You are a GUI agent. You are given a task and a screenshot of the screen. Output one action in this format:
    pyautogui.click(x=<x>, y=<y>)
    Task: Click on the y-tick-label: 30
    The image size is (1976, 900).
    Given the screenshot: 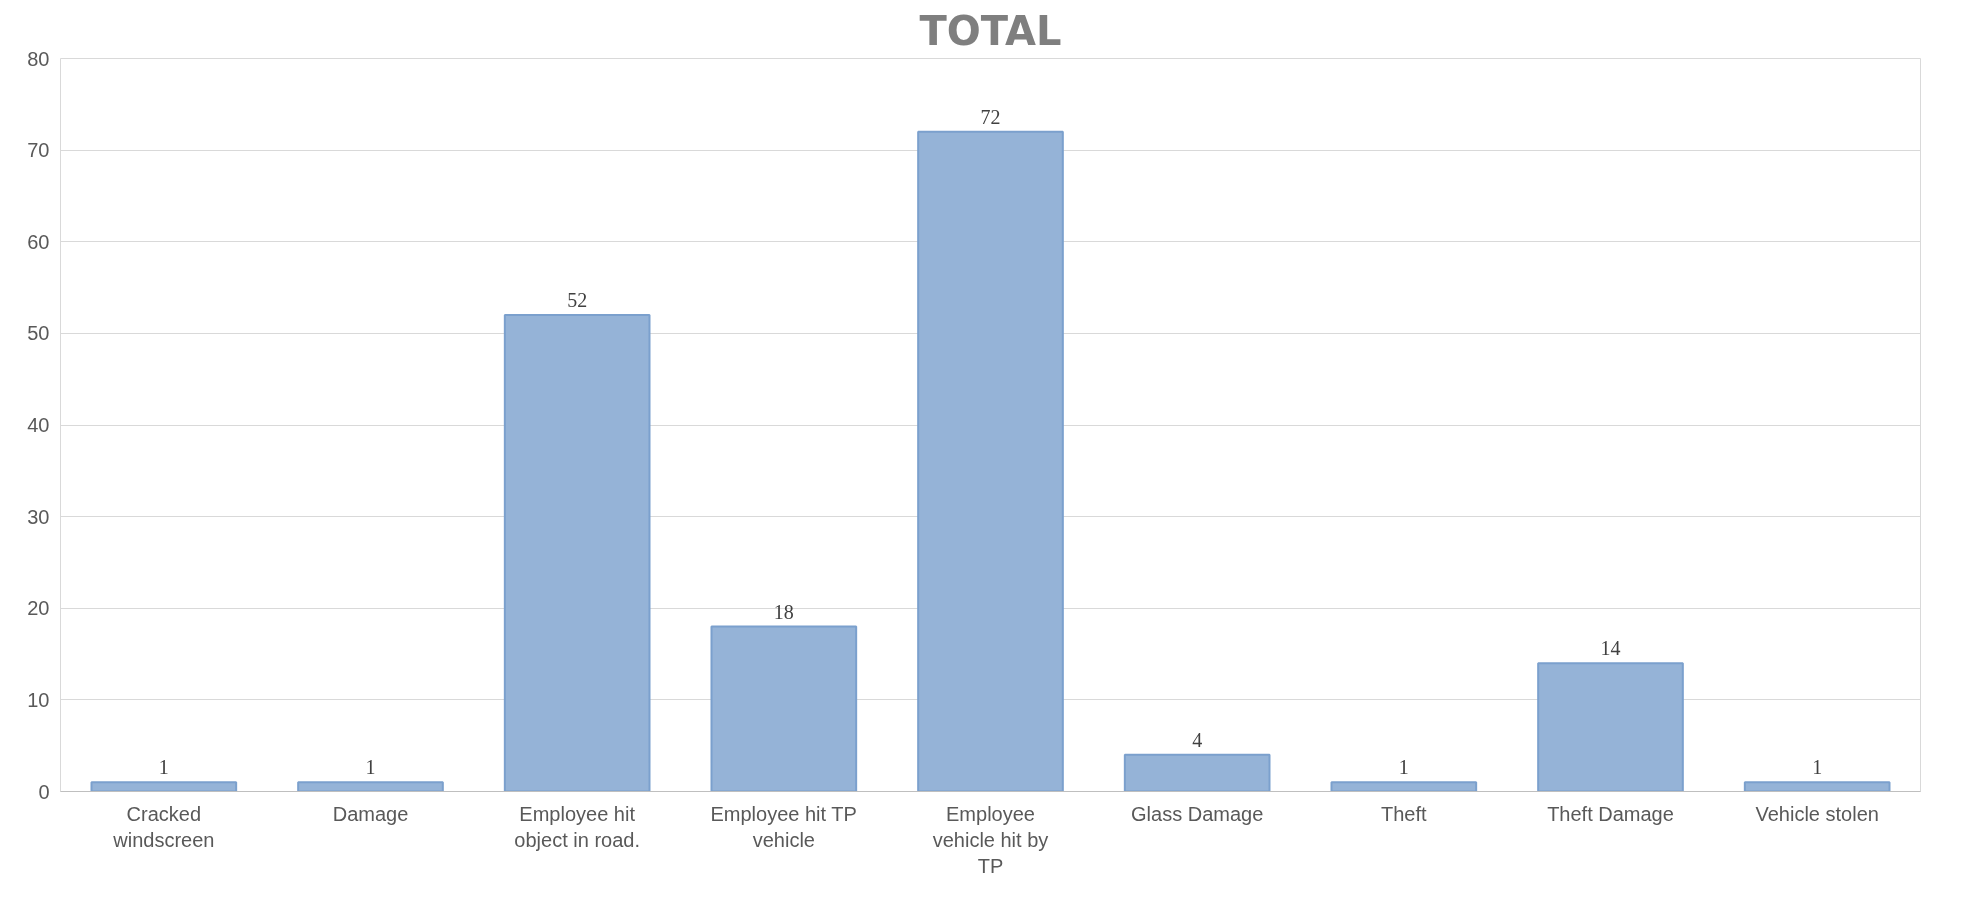 What is the action you would take?
    pyautogui.click(x=38, y=516)
    